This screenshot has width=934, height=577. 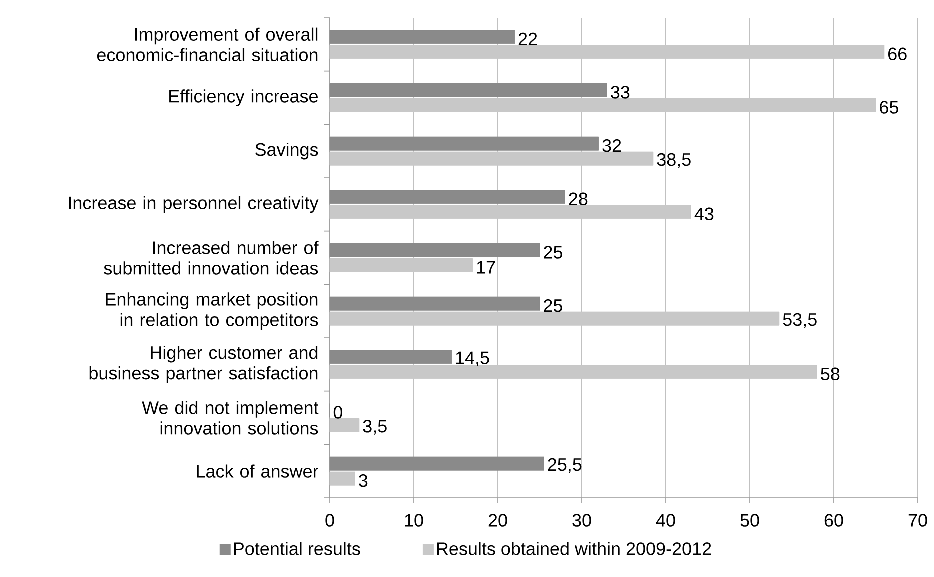 What do you see at coordinates (565, 466) in the screenshot?
I see `data-label: 25,5` at bounding box center [565, 466].